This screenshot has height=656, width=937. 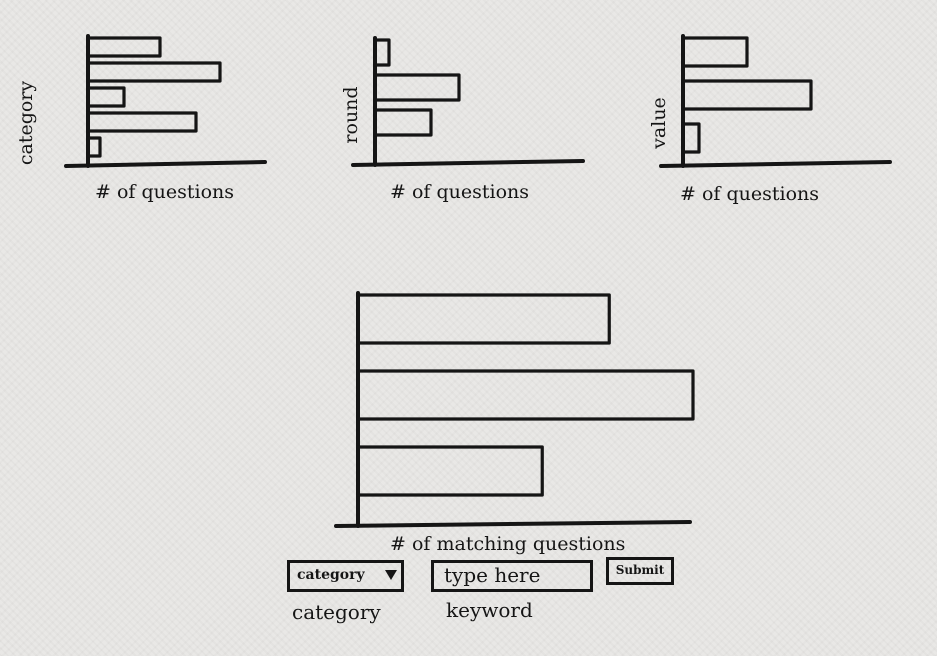 I want to click on chart-value: # of questions value, so click(x=770, y=119).